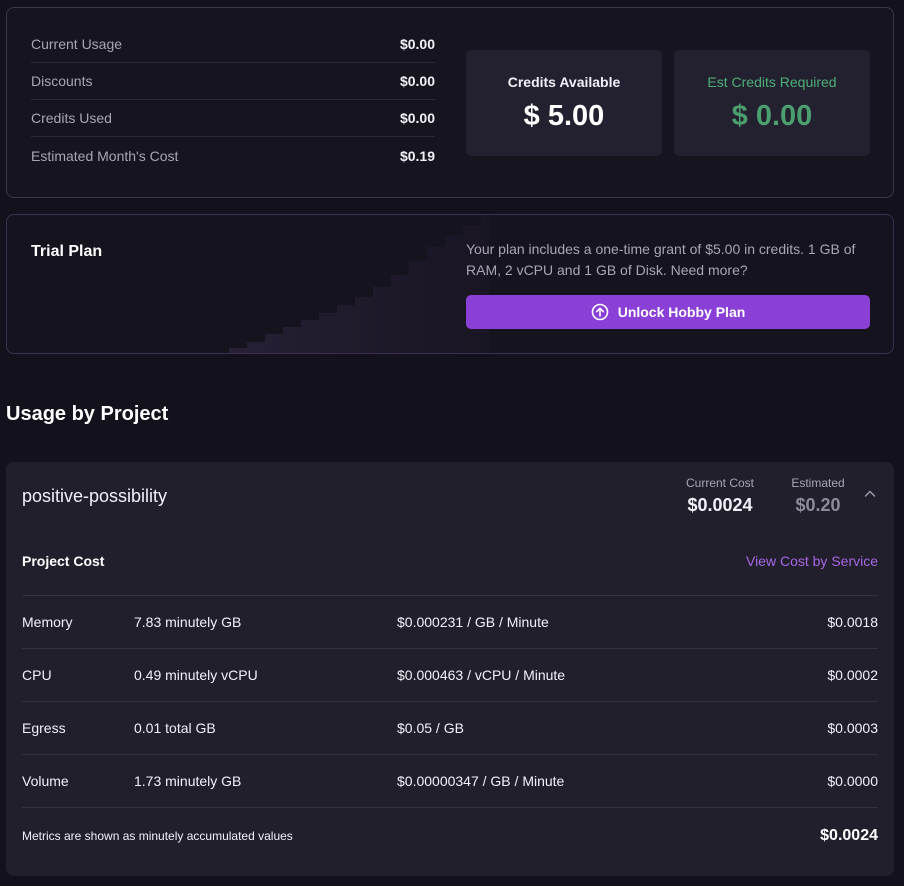 The image size is (904, 886). Describe the element at coordinates (870, 494) in the screenshot. I see `chevron-up-icon` at that location.